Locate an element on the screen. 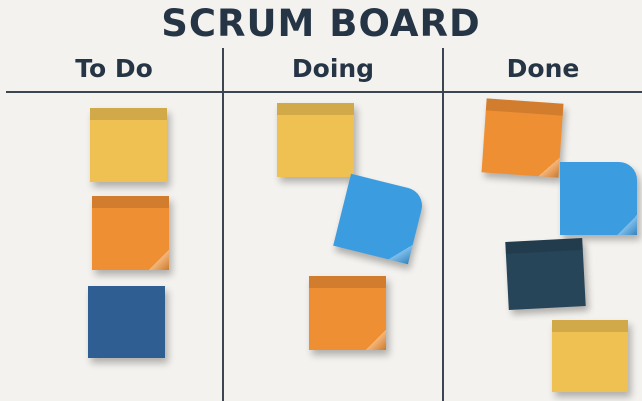 The width and height of the screenshot is (642, 401). board-title: SCRUM BOARD is located at coordinates (321, 23).